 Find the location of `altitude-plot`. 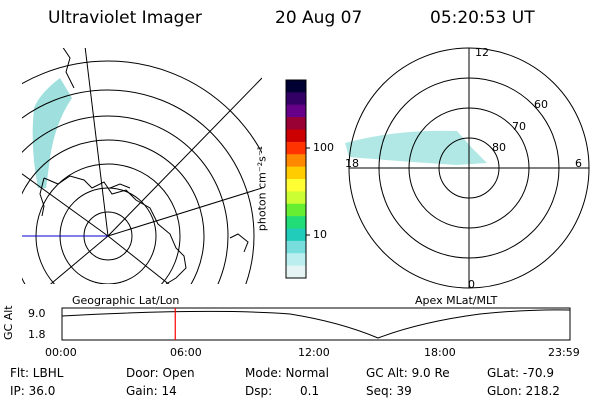

altitude-plot is located at coordinates (316, 324).